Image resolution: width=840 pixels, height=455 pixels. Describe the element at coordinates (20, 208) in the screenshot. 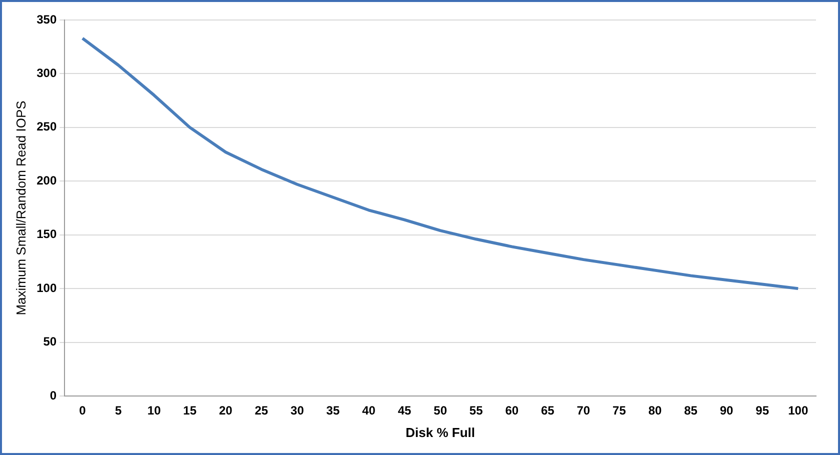

I see `y-axis-title: Maximum Small/Random Read IOPS` at that location.